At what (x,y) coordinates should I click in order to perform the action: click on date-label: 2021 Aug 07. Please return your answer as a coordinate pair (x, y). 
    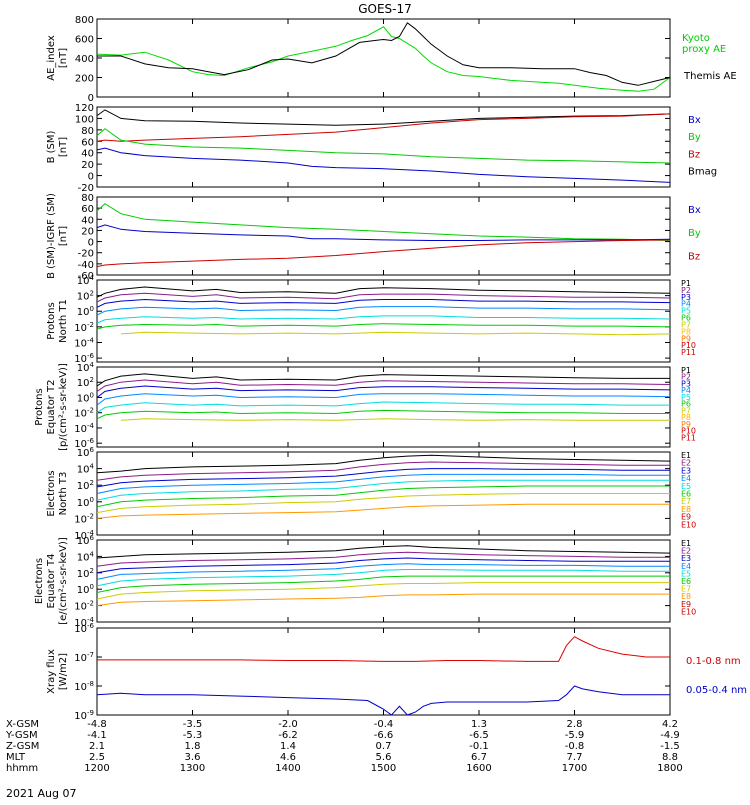
    Looking at the image, I should click on (41, 793).